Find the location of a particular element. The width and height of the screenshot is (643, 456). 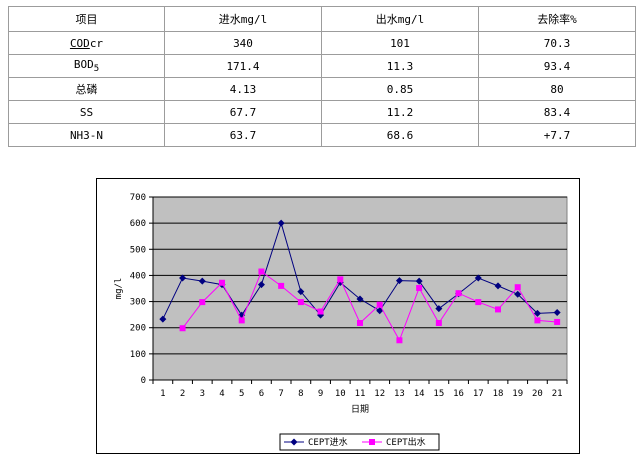

cell-item: SS is located at coordinates (86, 112).